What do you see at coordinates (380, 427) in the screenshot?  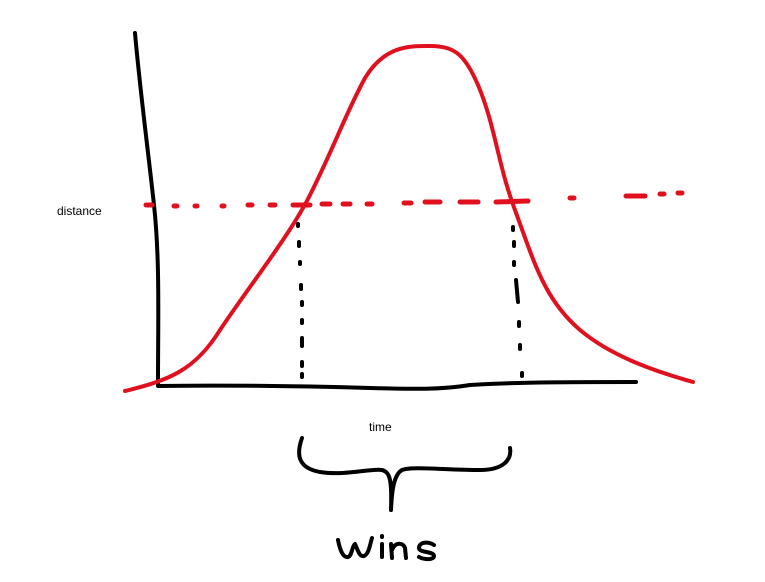 I see `x-axis-label: time` at bounding box center [380, 427].